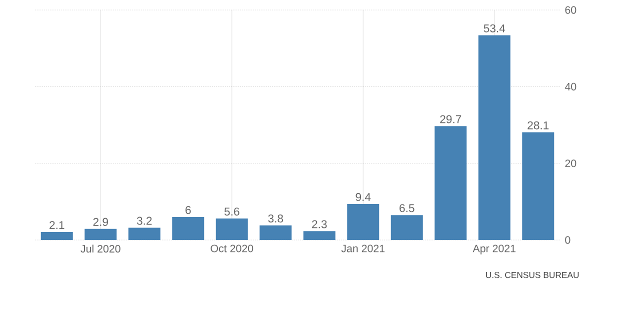 The image size is (620, 326). What do you see at coordinates (232, 212) in the screenshot?
I see `data-label: 5.6` at bounding box center [232, 212].